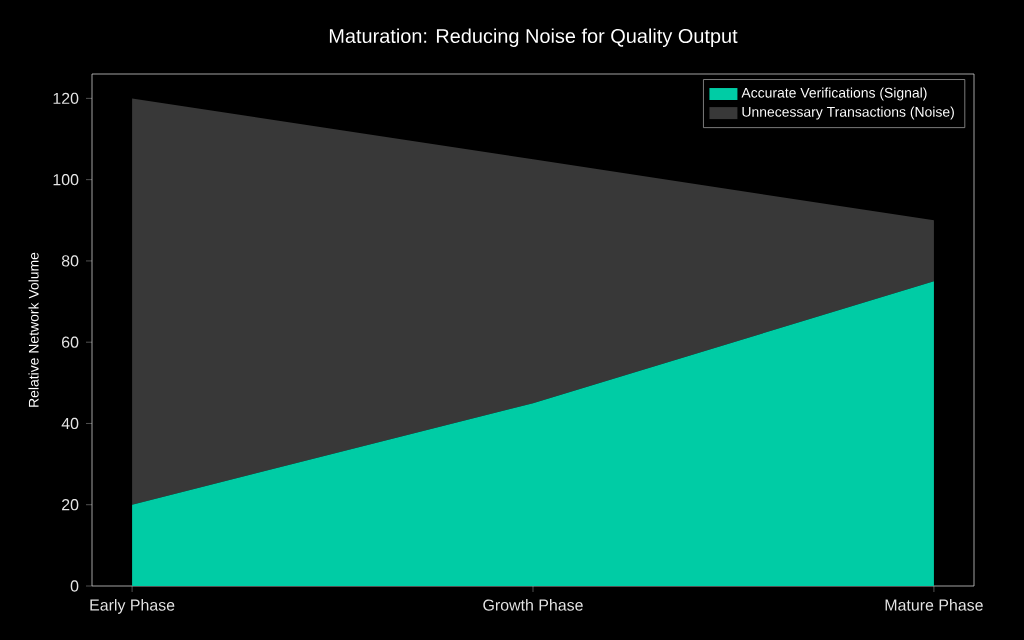  Describe the element at coordinates (533, 37) in the screenshot. I see `chart-title: Maturation: Reducing Noise for Quality Output` at that location.